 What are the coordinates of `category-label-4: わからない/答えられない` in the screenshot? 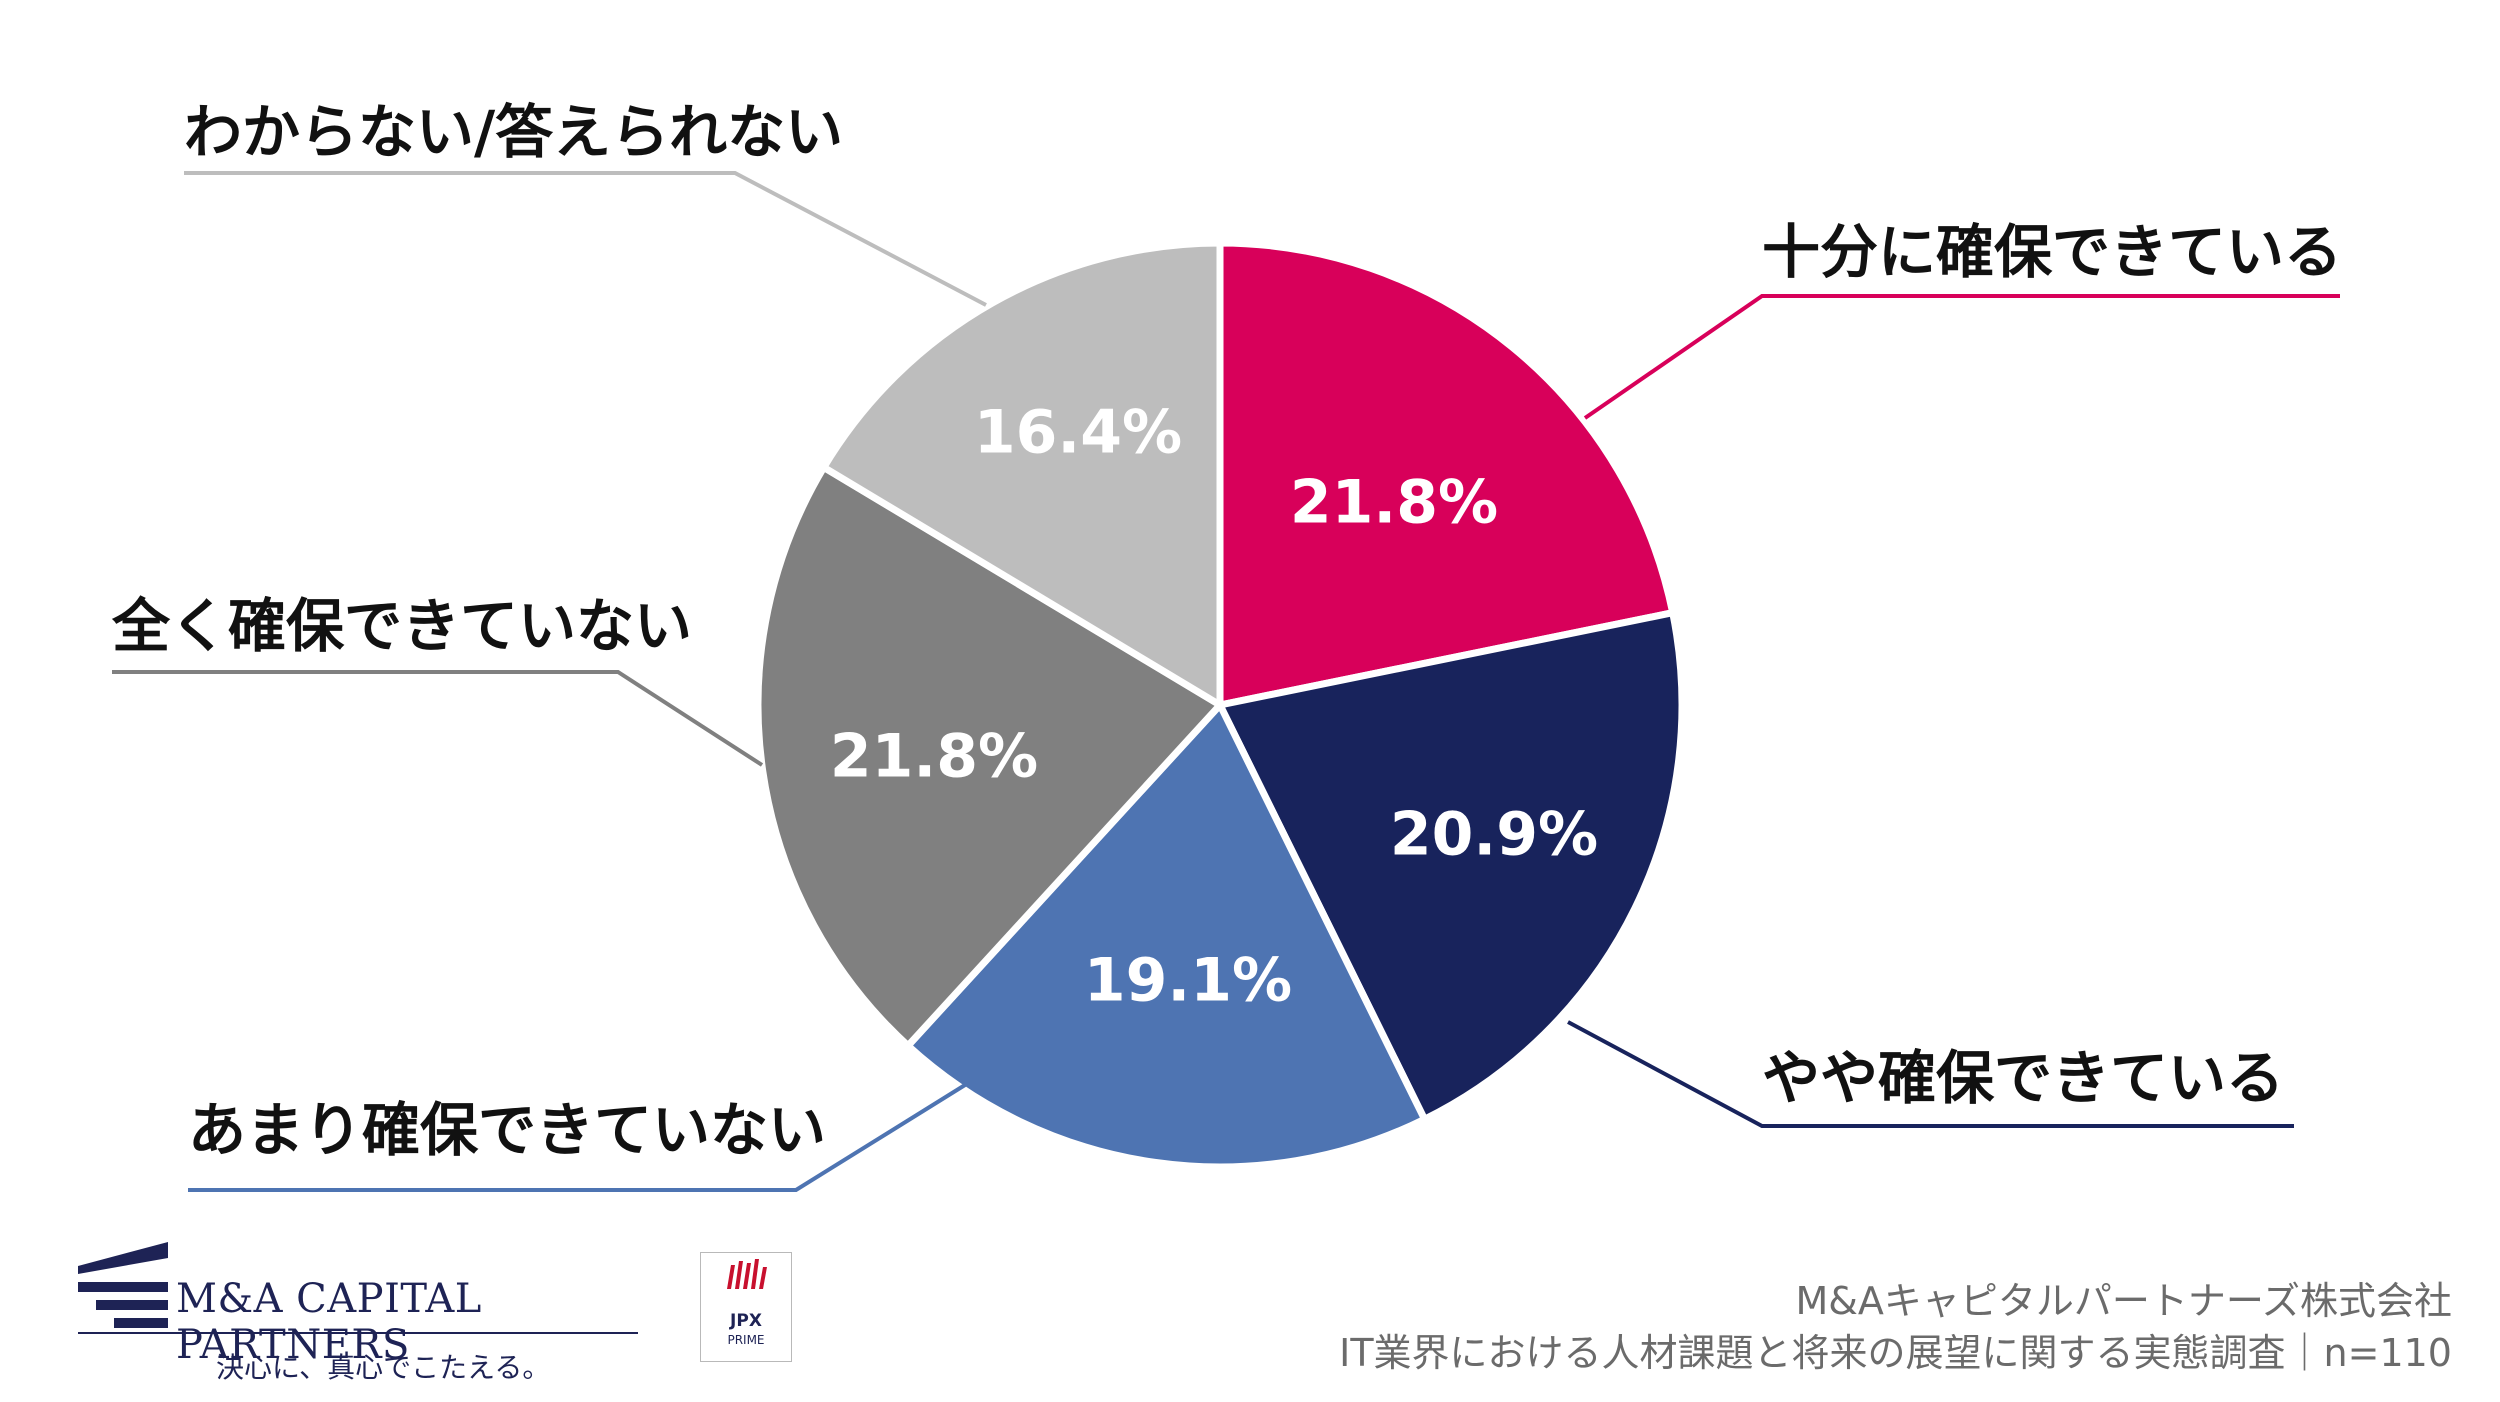 It's located at (513, 132).